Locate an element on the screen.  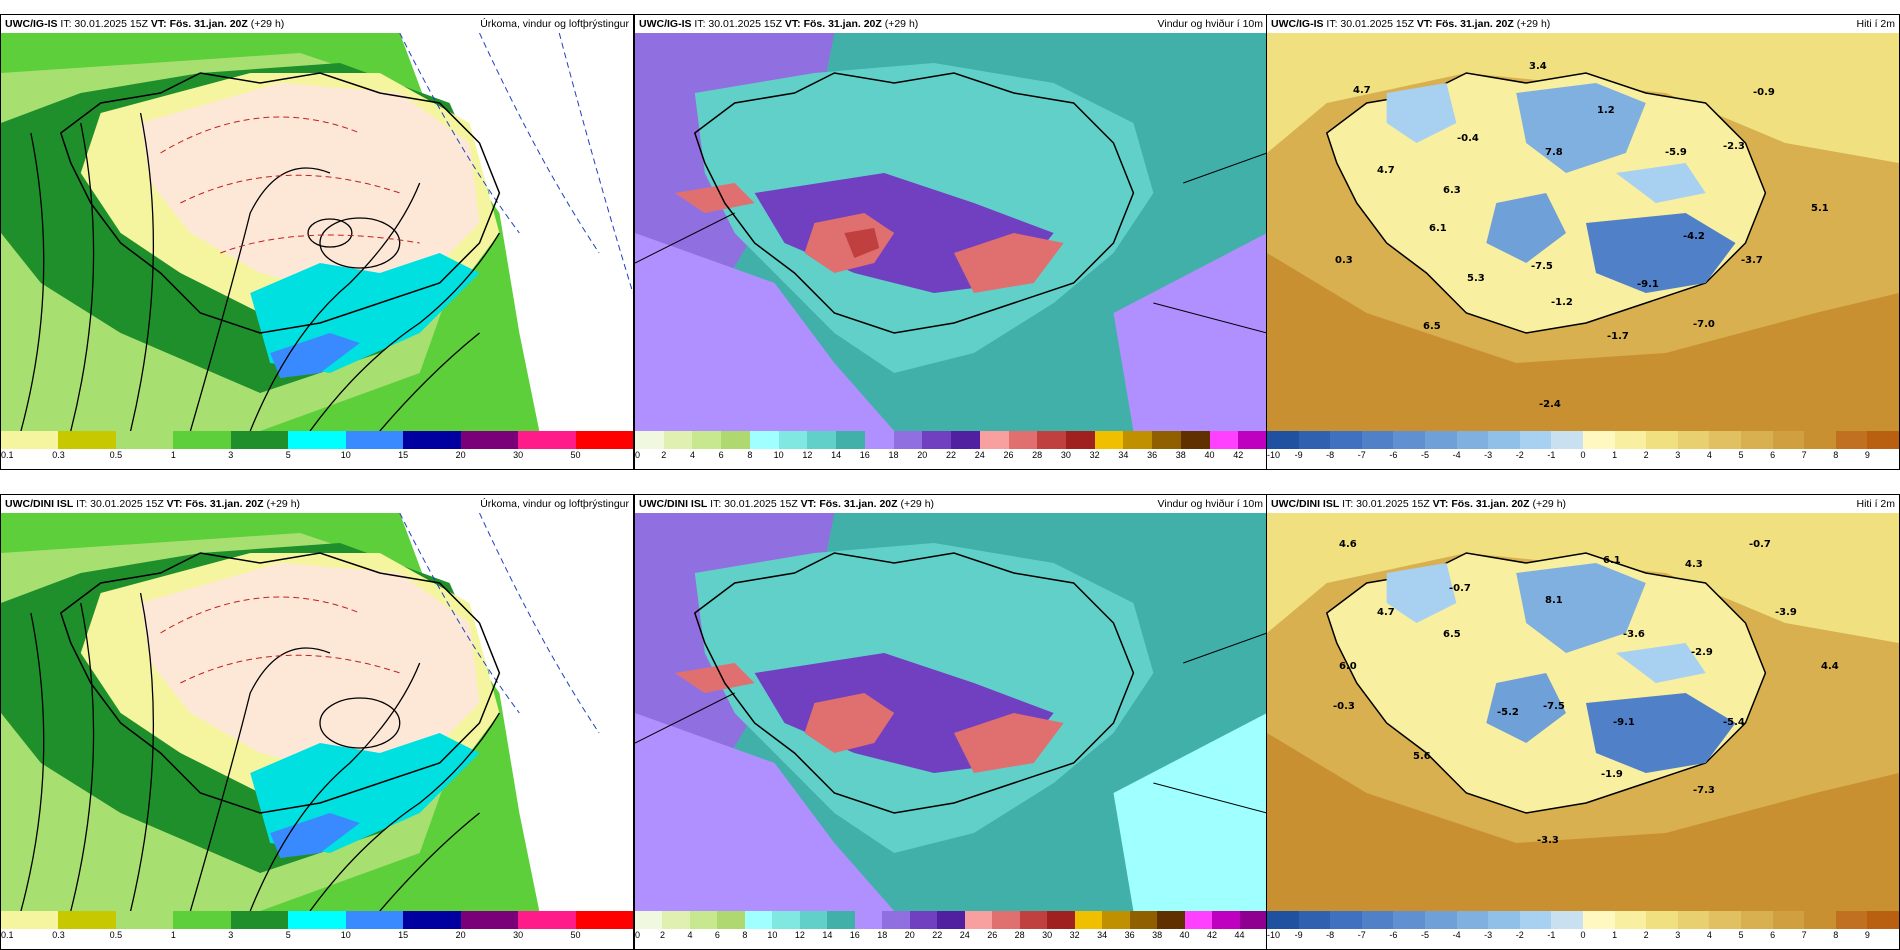
temp-value: -1.7 is located at coordinates (1618, 336).